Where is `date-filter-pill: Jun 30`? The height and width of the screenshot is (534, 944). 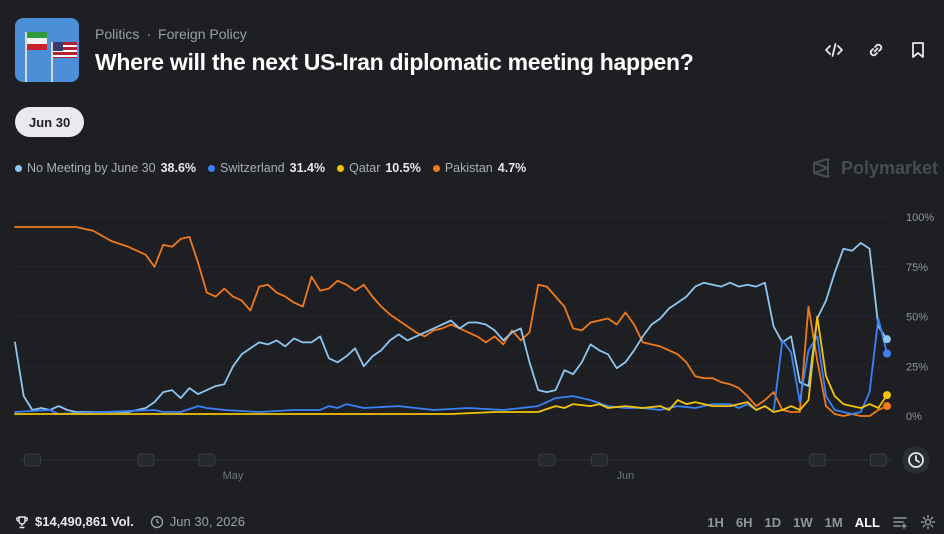 date-filter-pill: Jun 30 is located at coordinates (50, 122).